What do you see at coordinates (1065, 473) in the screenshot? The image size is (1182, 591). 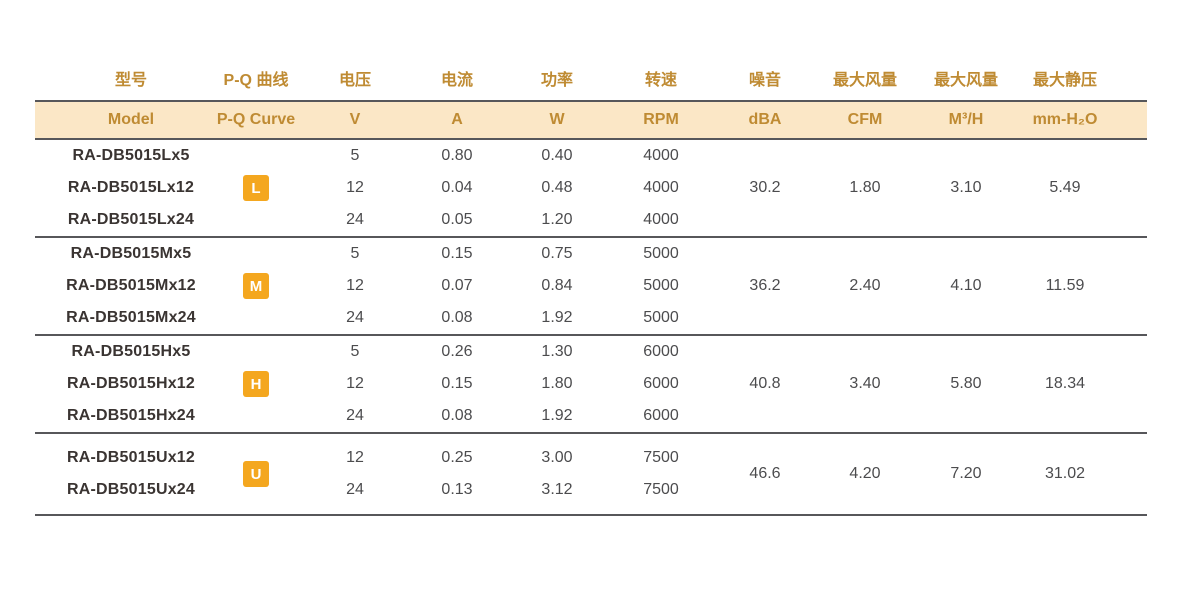 I see `cell-max-static-pressure: 31.02` at bounding box center [1065, 473].